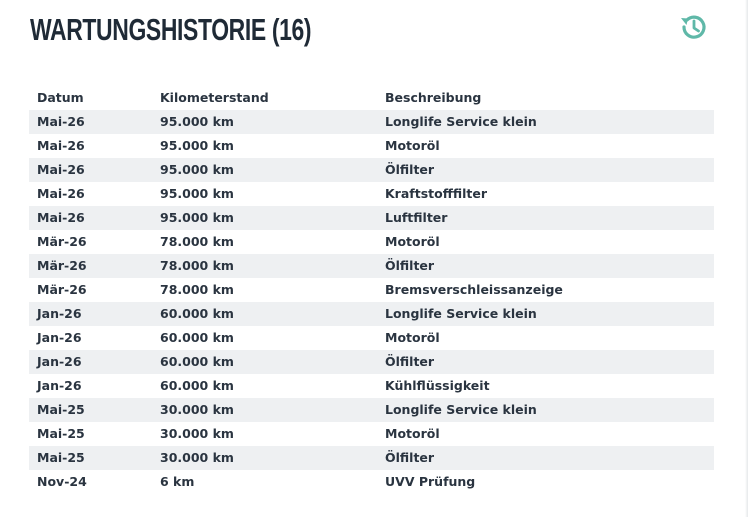 This screenshot has width=748, height=517. I want to click on table-row: Mai-26 95.000 km Longlife Service klein, so click(371, 122).